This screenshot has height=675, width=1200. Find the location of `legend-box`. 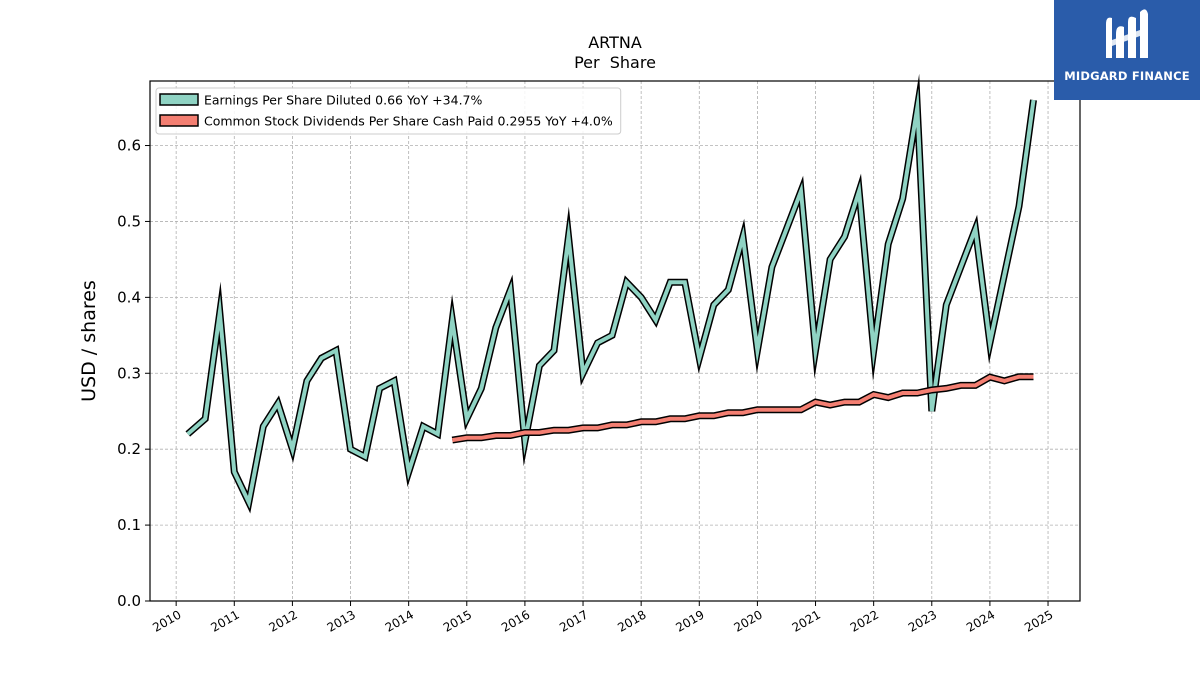

legend-box is located at coordinates (388, 111).